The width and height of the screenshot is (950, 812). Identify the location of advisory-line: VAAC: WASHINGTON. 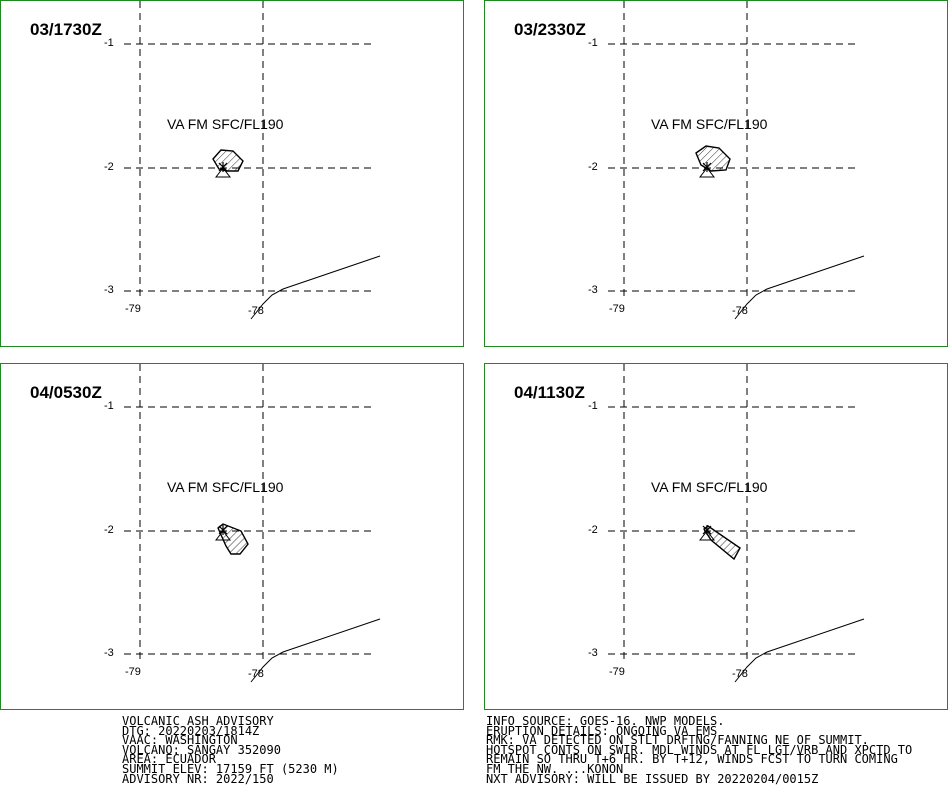
(180, 740).